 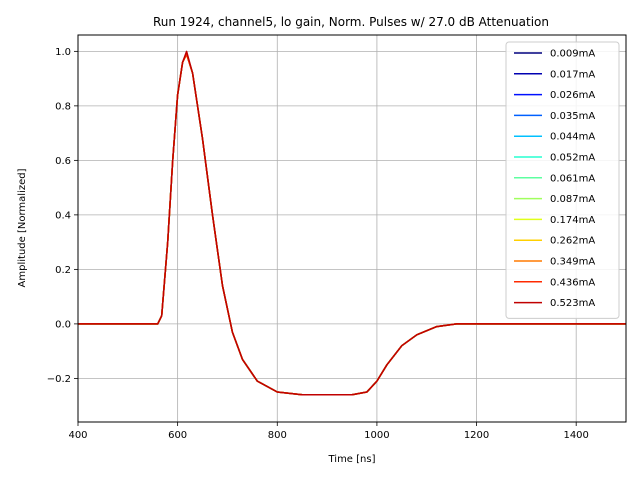 I want to click on x-tick-label: 1000, so click(x=376, y=435).